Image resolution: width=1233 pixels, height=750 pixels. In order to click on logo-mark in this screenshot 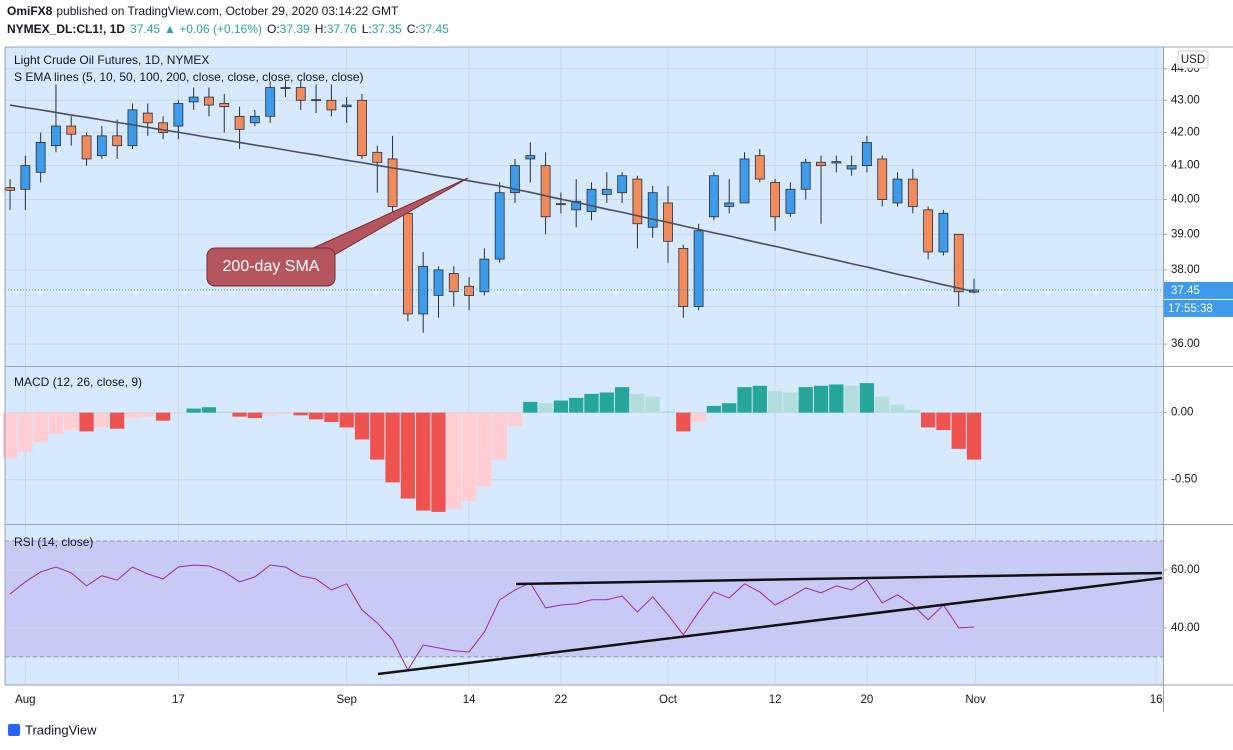, I will do `click(14, 730)`.